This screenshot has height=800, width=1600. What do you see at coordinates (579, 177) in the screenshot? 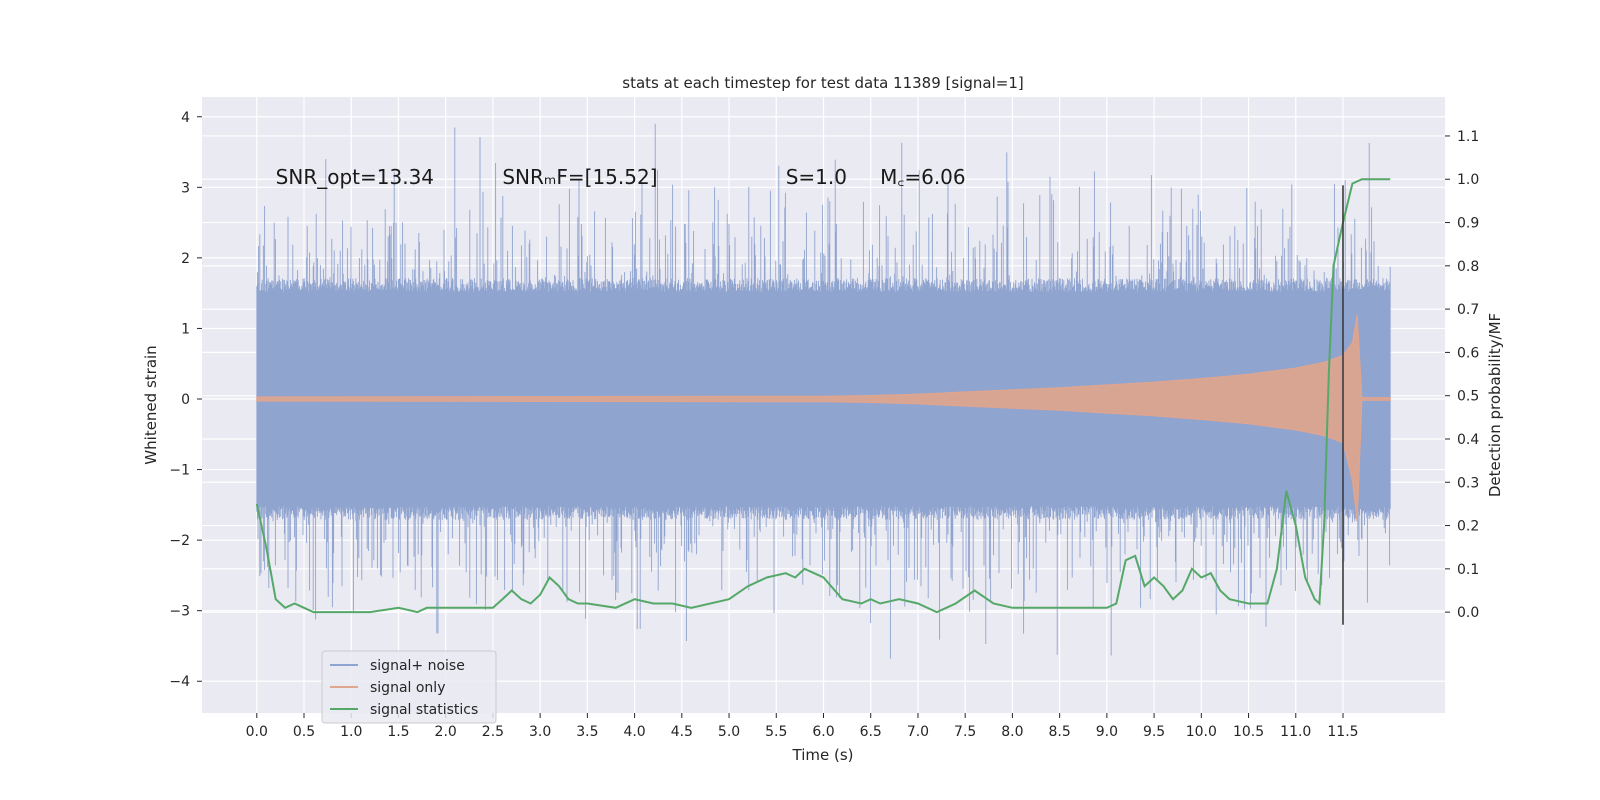
I see `annotation-1: SNRₘF=[15.52]` at bounding box center [579, 177].